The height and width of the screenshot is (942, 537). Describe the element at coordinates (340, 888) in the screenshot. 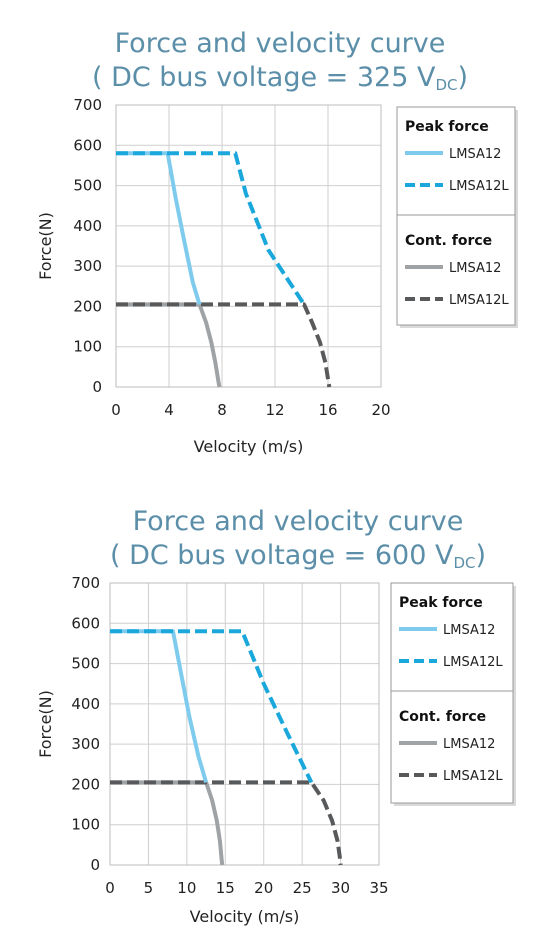

I see `x-tick-label: 30` at that location.